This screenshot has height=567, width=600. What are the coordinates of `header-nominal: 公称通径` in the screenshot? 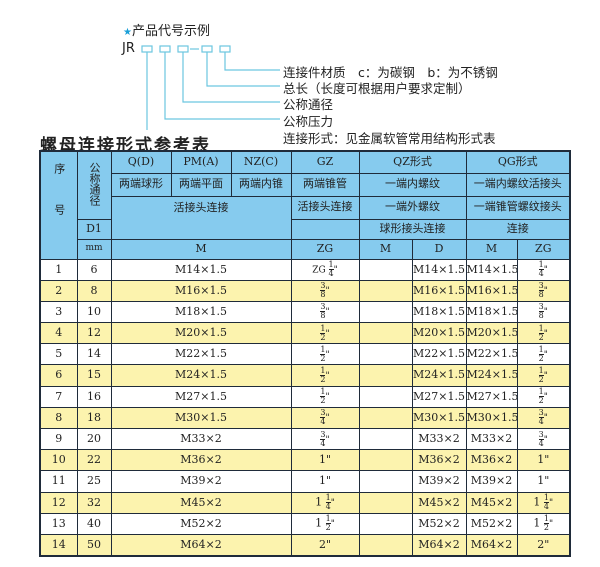 It's located at (94, 185).